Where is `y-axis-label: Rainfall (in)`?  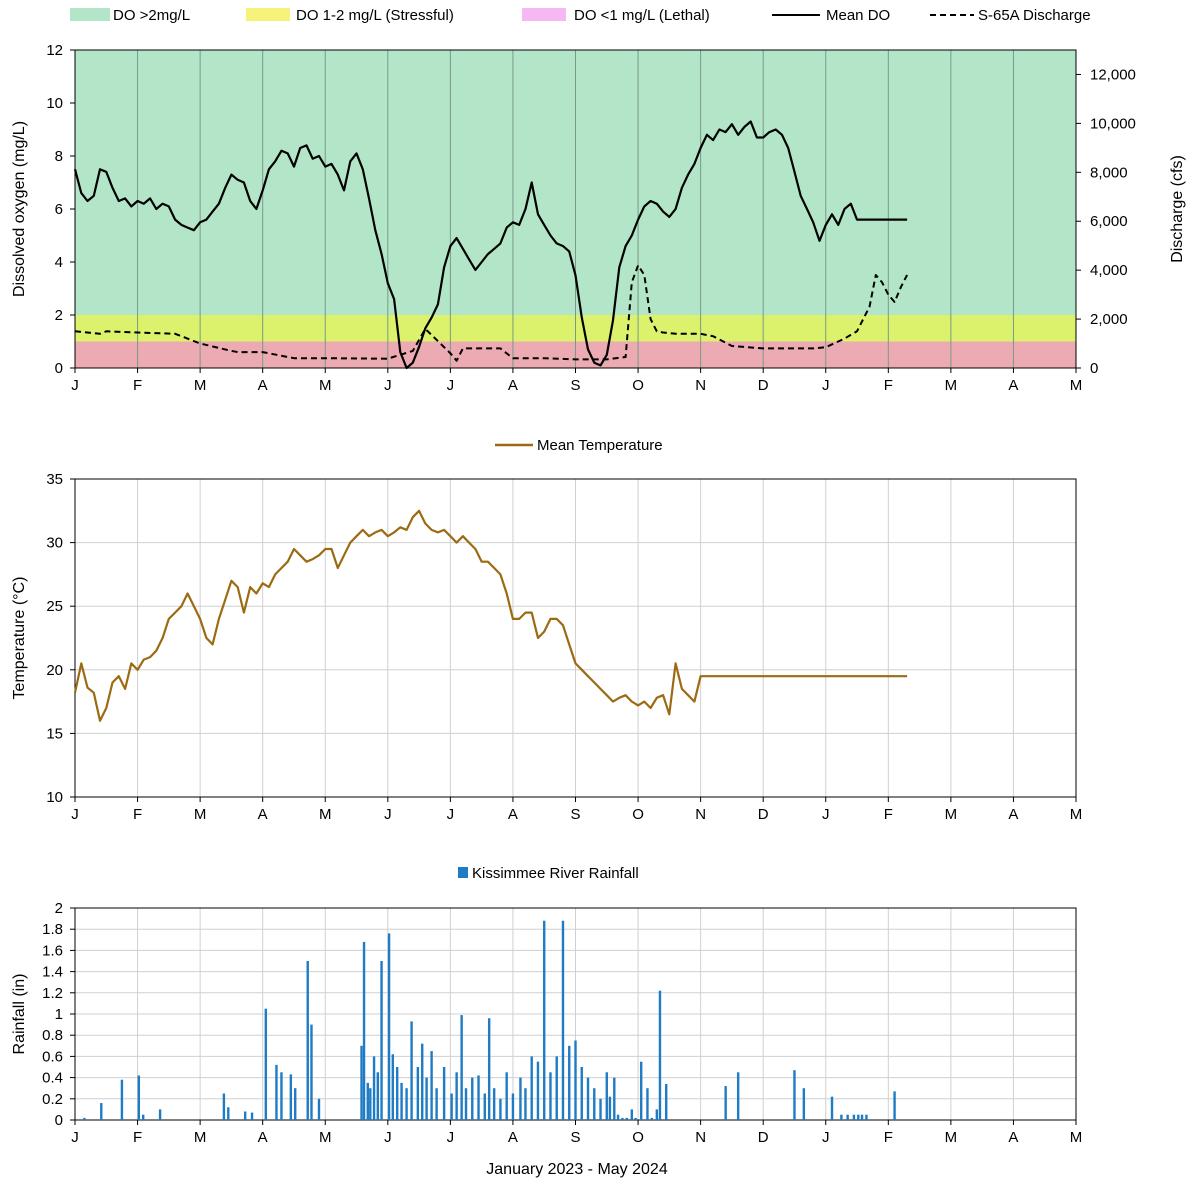
y-axis-label: Rainfall (in) is located at coordinates (19, 1014).